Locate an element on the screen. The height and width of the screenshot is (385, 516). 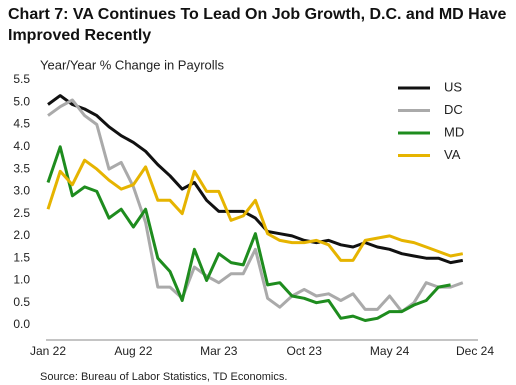
x-tick-label: Mar 23 is located at coordinates (219, 351).